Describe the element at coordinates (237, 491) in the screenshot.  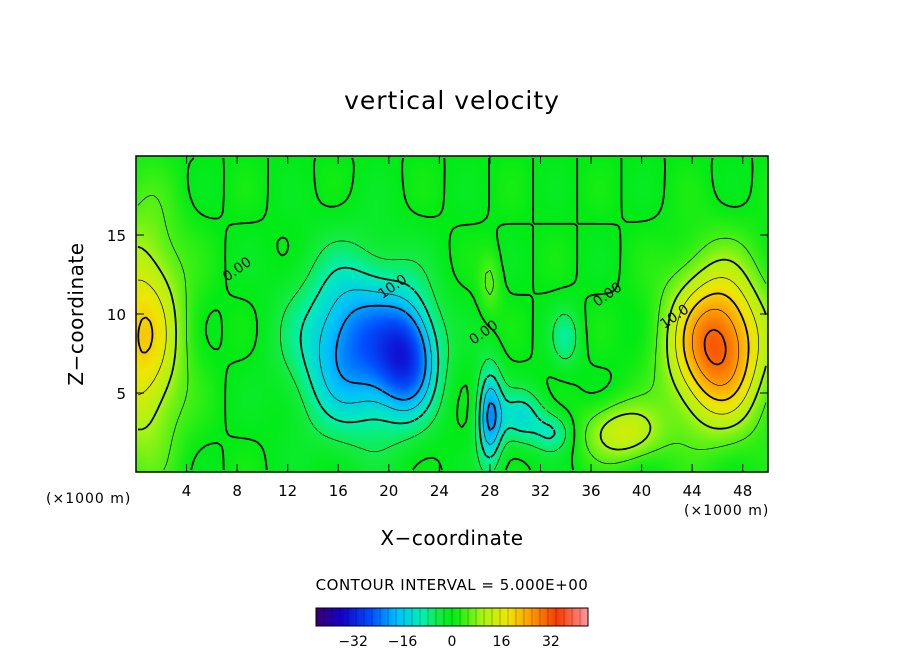
I see `x-tick-label: 8` at that location.